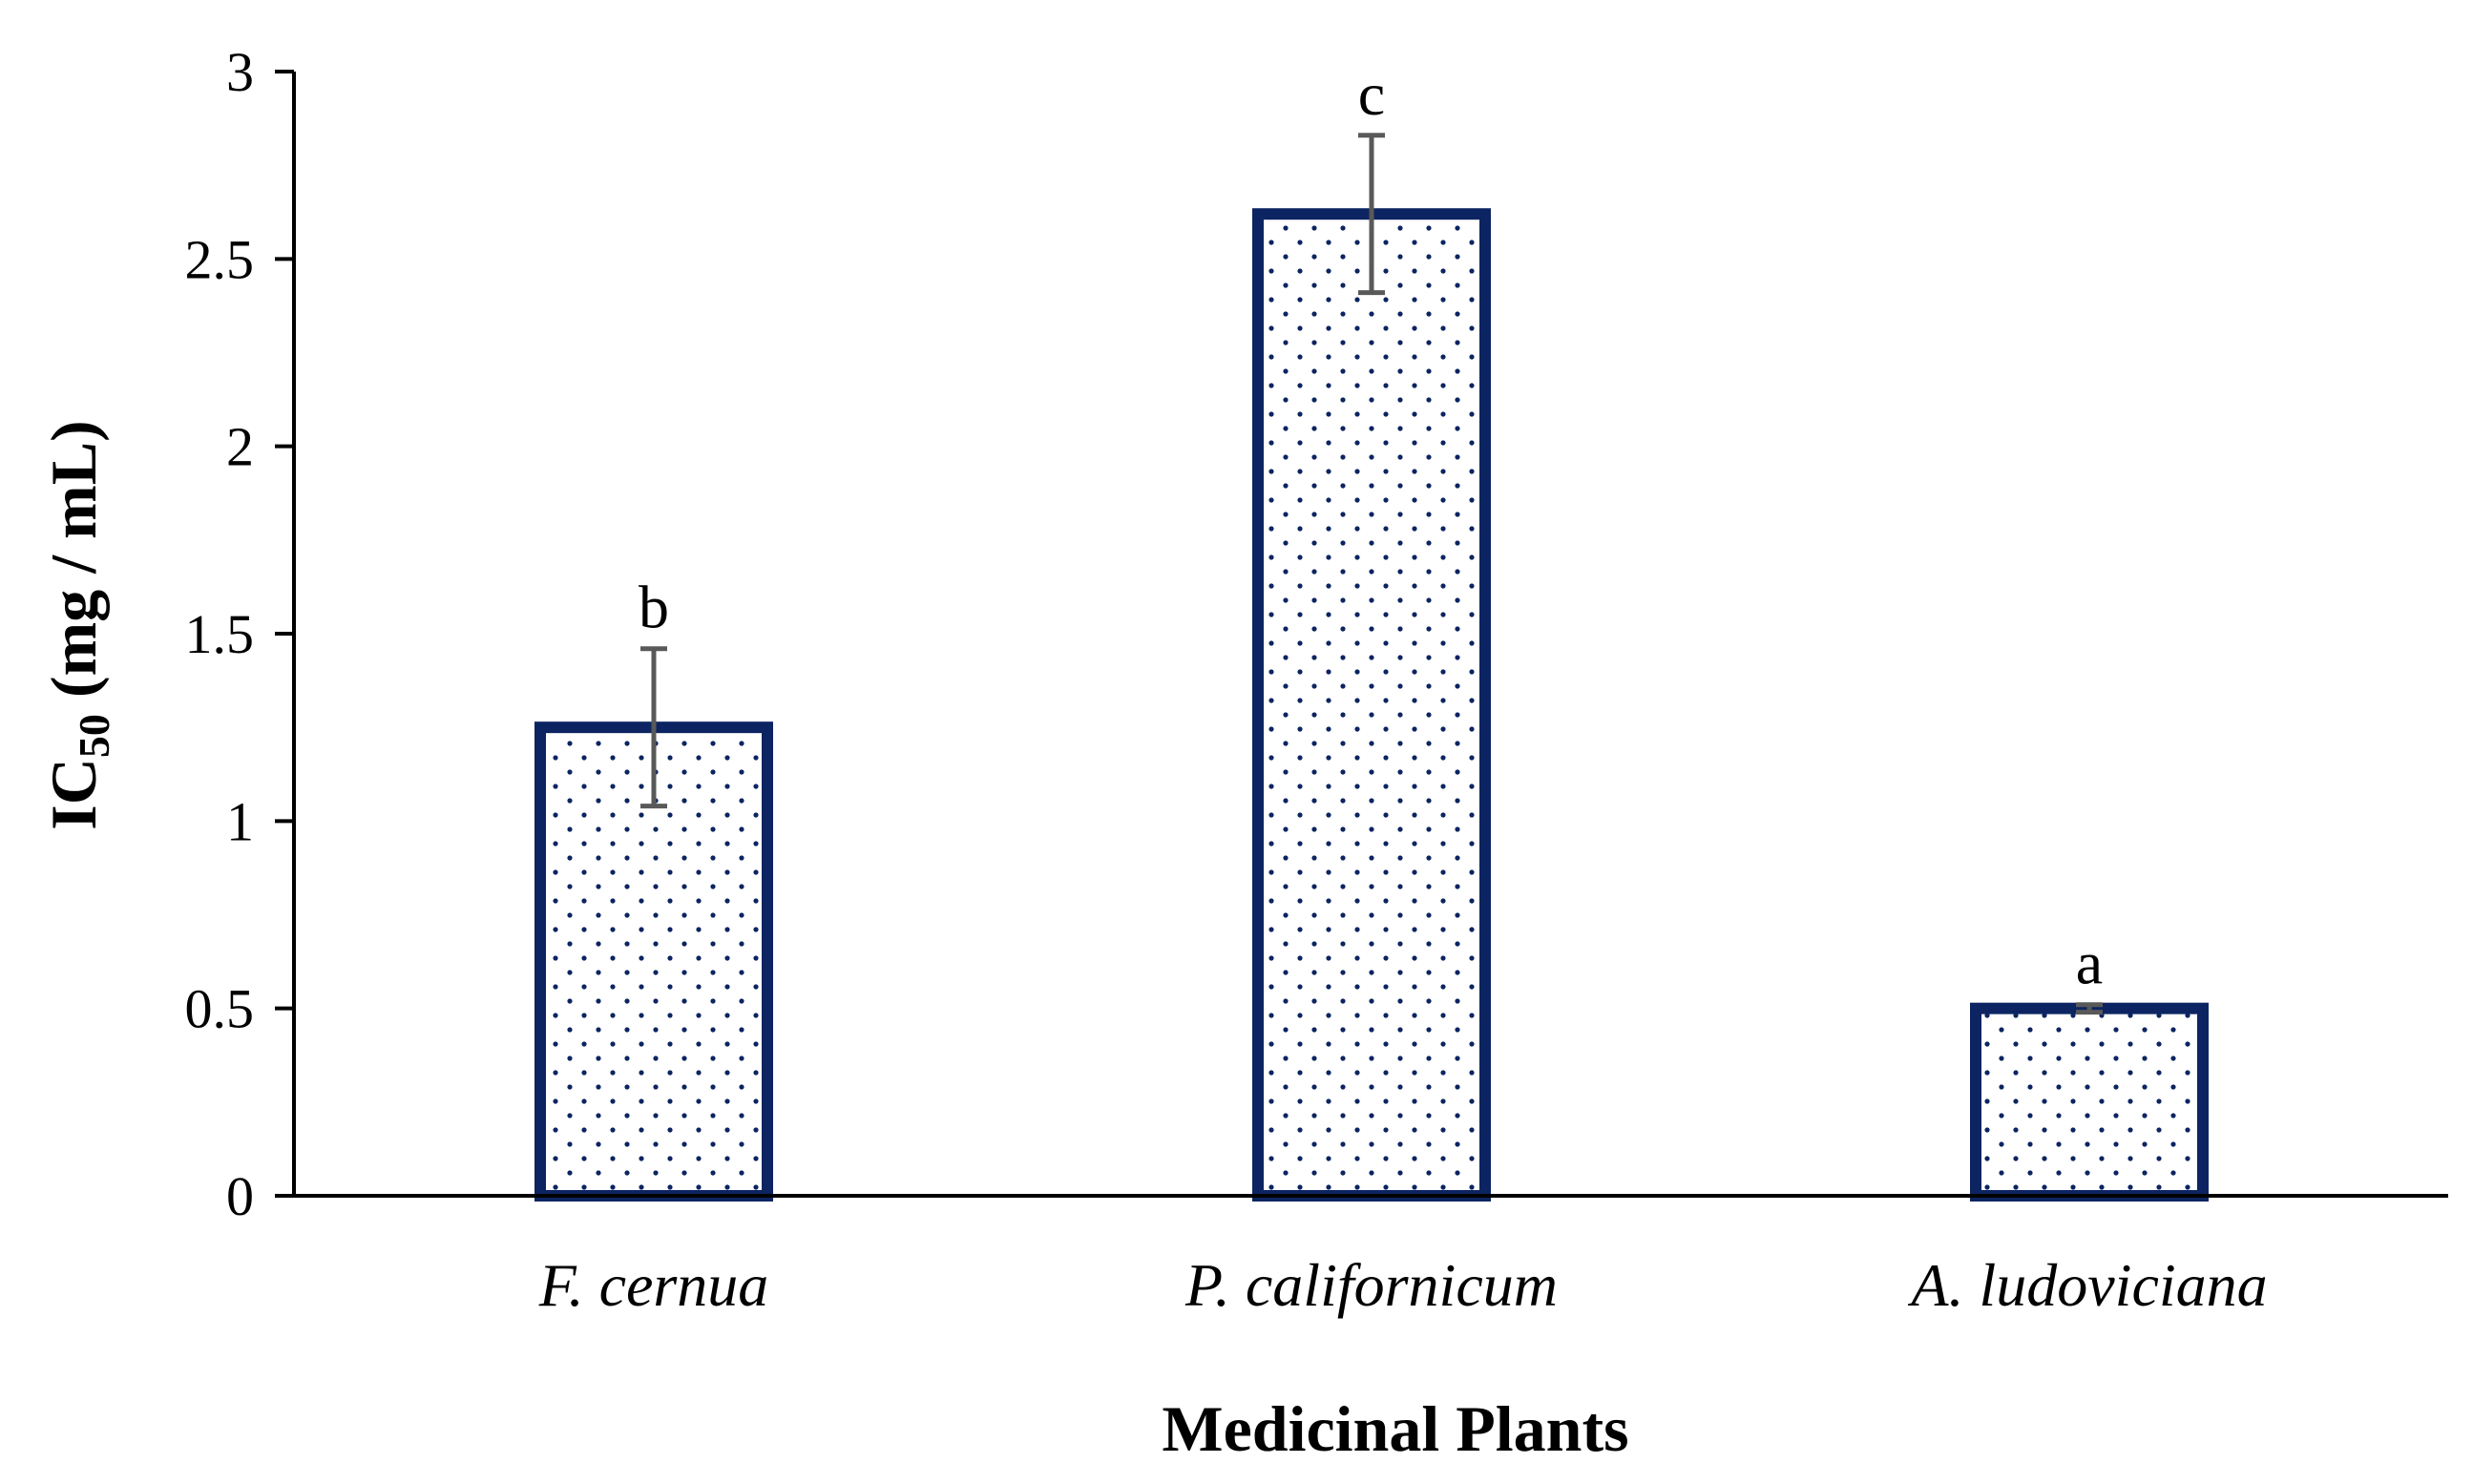 Image resolution: width=2473 pixels, height=1484 pixels. Describe the element at coordinates (240, 72) in the screenshot. I see `y-tick-label: 3` at that location.